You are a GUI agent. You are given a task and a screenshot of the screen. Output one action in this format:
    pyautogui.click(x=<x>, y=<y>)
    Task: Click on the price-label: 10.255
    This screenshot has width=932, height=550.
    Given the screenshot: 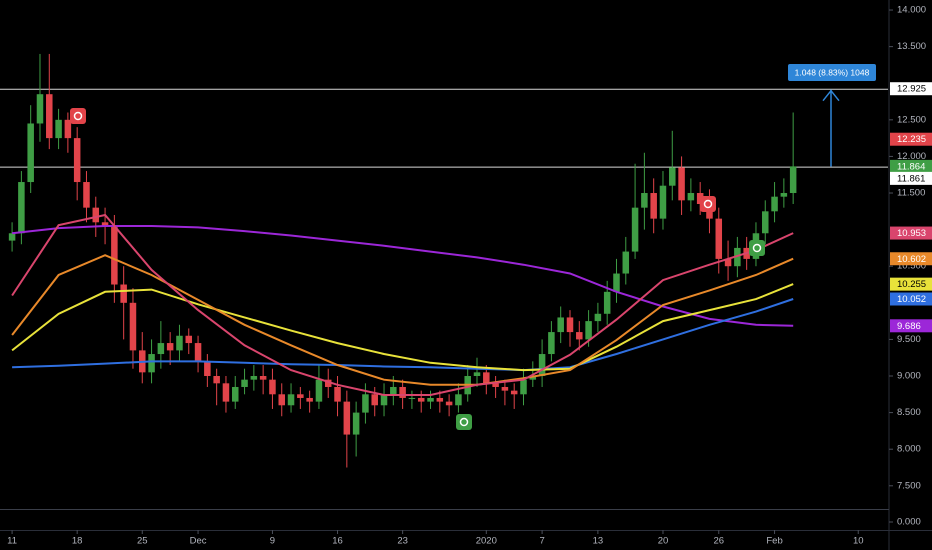 What is the action you would take?
    pyautogui.click(x=911, y=284)
    